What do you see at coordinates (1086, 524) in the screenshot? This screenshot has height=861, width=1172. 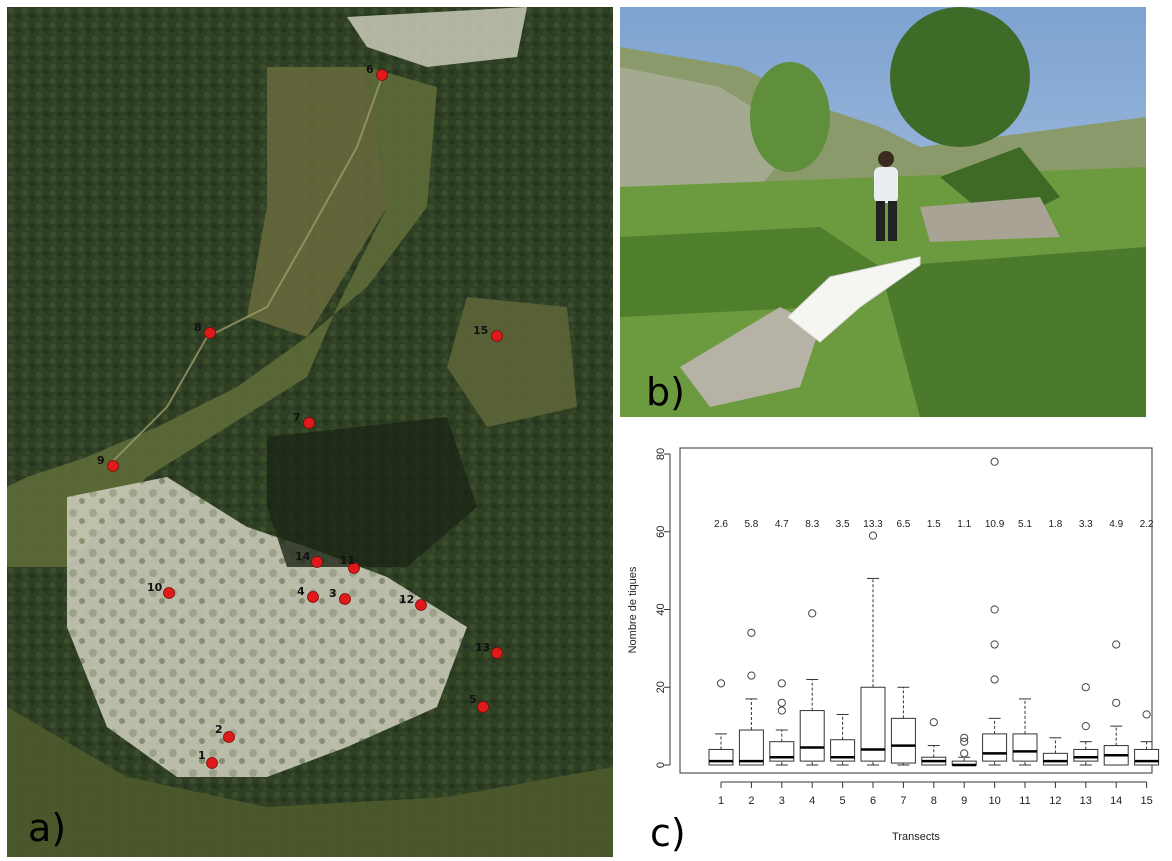 I see `mean-label: 3.3` at bounding box center [1086, 524].